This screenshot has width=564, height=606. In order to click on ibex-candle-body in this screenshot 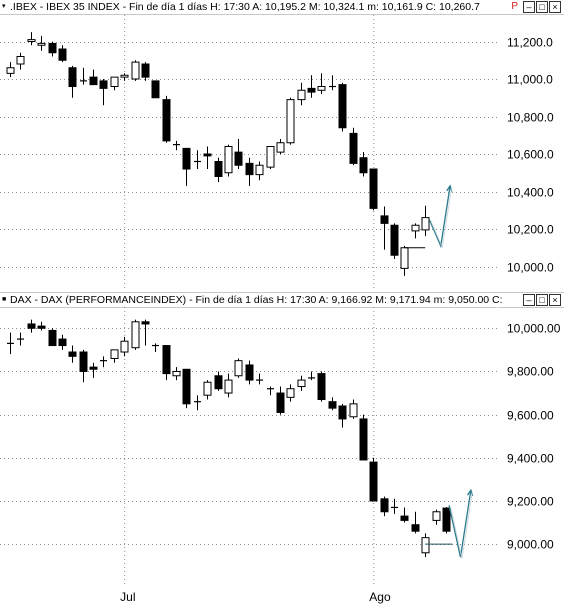, I will do `click(20, 60)`.